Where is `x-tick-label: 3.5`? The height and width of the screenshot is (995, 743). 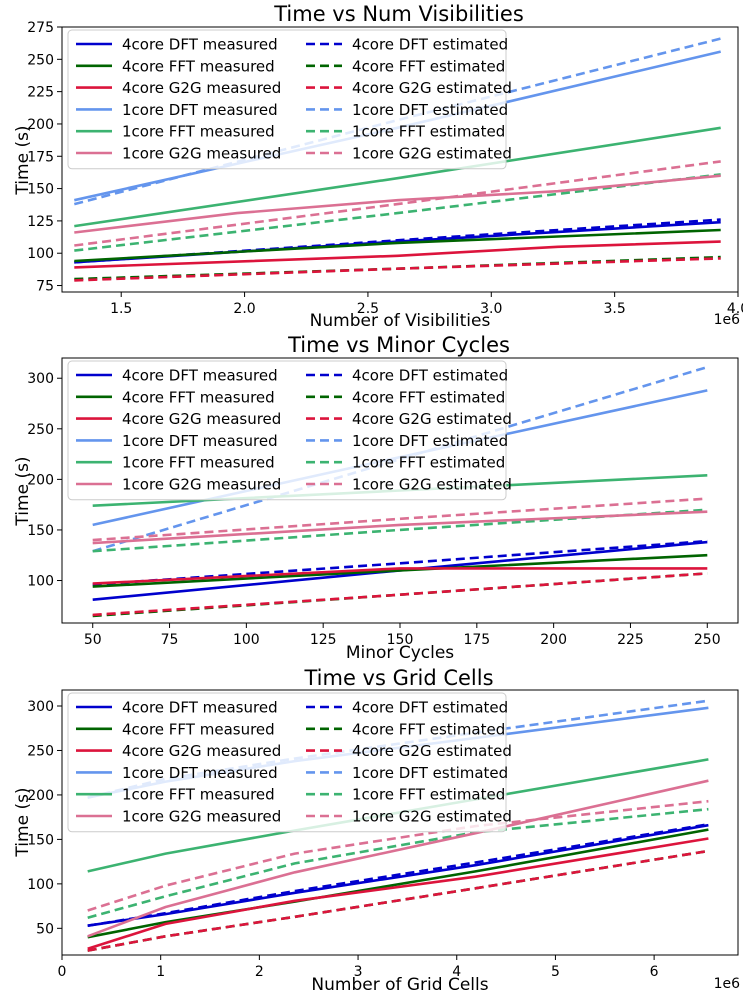
x-tick-label: 3.5 is located at coordinates (615, 309).